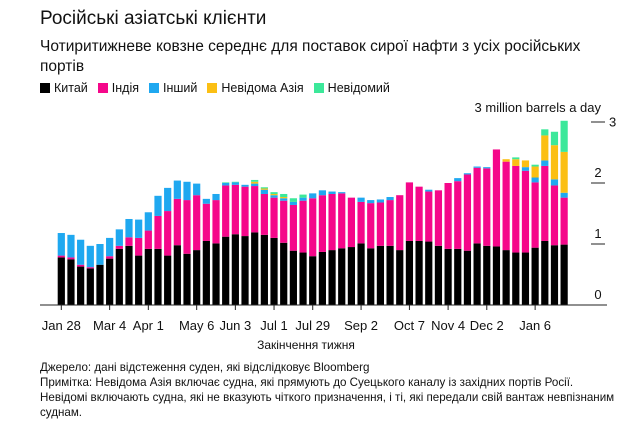 Image resolution: width=640 pixels, height=432 pixels. Describe the element at coordinates (361, 325) in the screenshot. I see `x-tick-label: Sep 2` at that location.